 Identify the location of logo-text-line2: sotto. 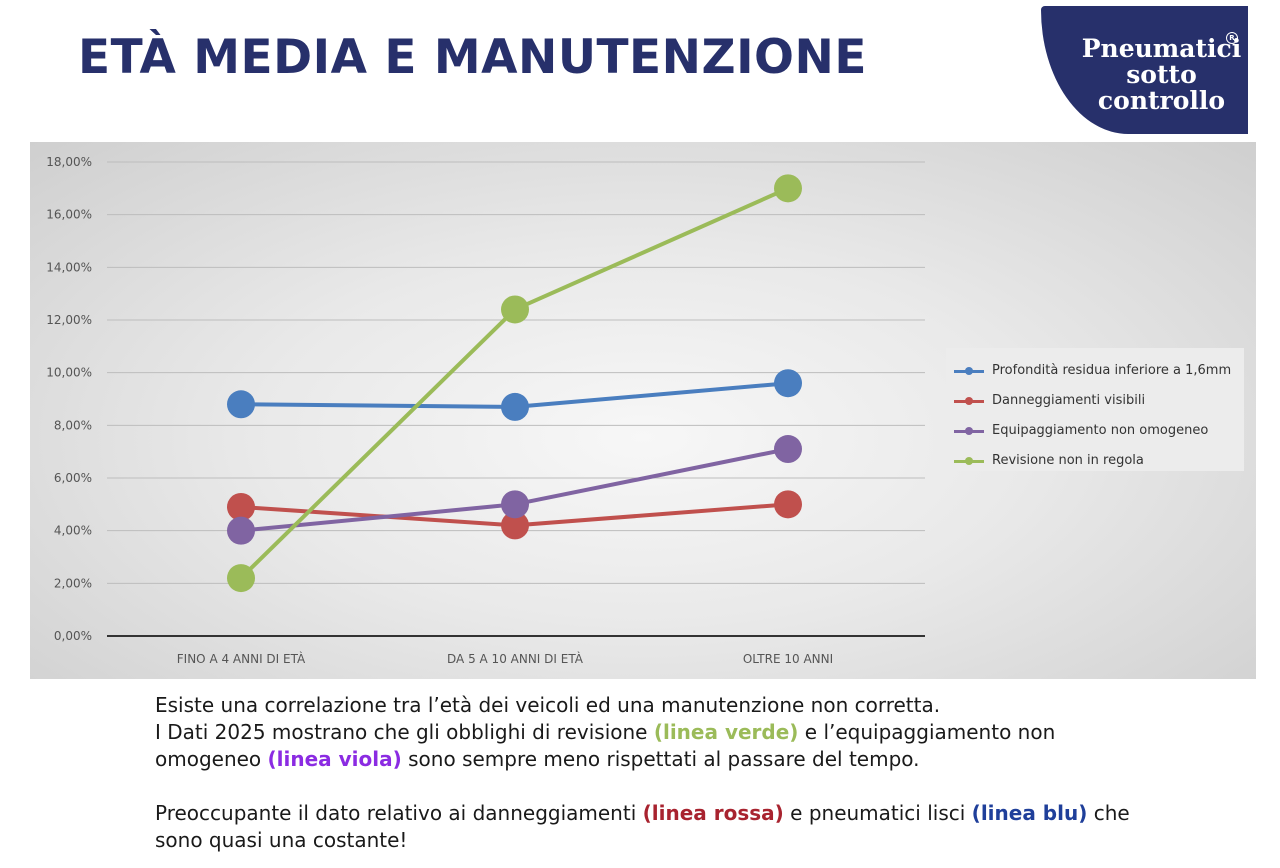
(1161, 74).